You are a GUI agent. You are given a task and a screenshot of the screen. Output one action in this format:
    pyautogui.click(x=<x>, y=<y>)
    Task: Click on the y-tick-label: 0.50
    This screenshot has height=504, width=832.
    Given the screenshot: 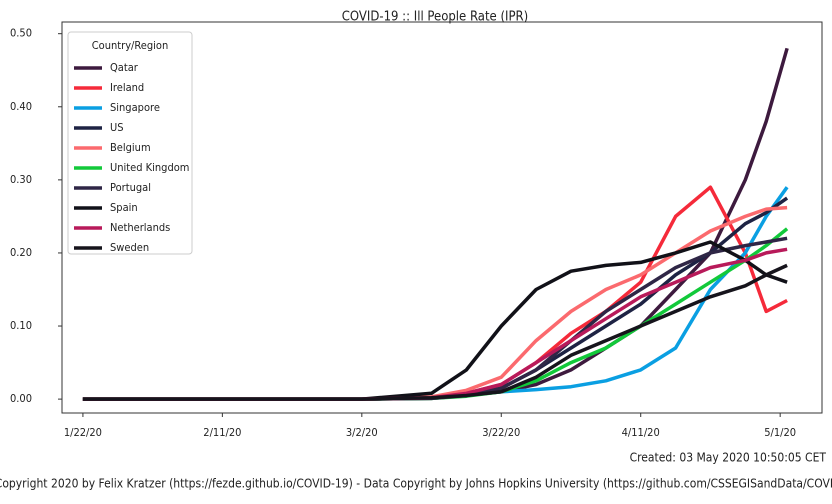 What is the action you would take?
    pyautogui.click(x=21, y=33)
    